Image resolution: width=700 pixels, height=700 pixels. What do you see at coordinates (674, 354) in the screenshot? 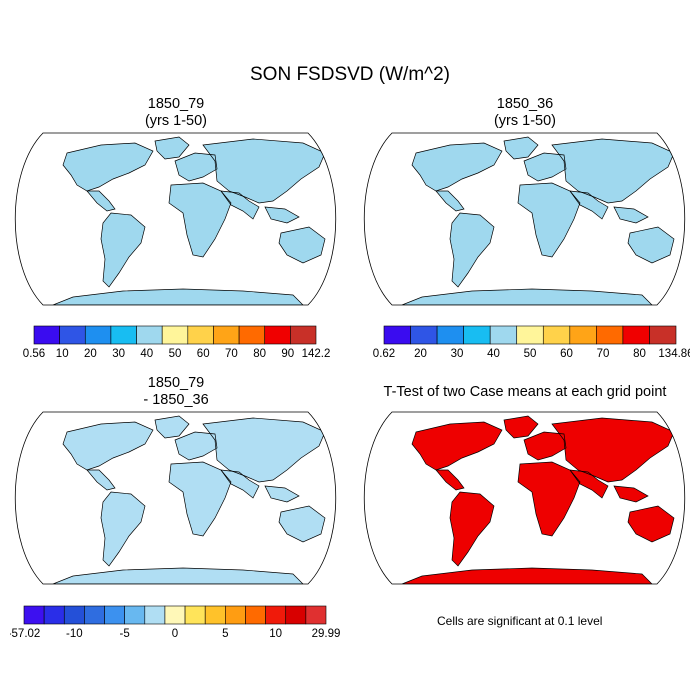
I see `colorbar-label: 134.86` at bounding box center [674, 354].